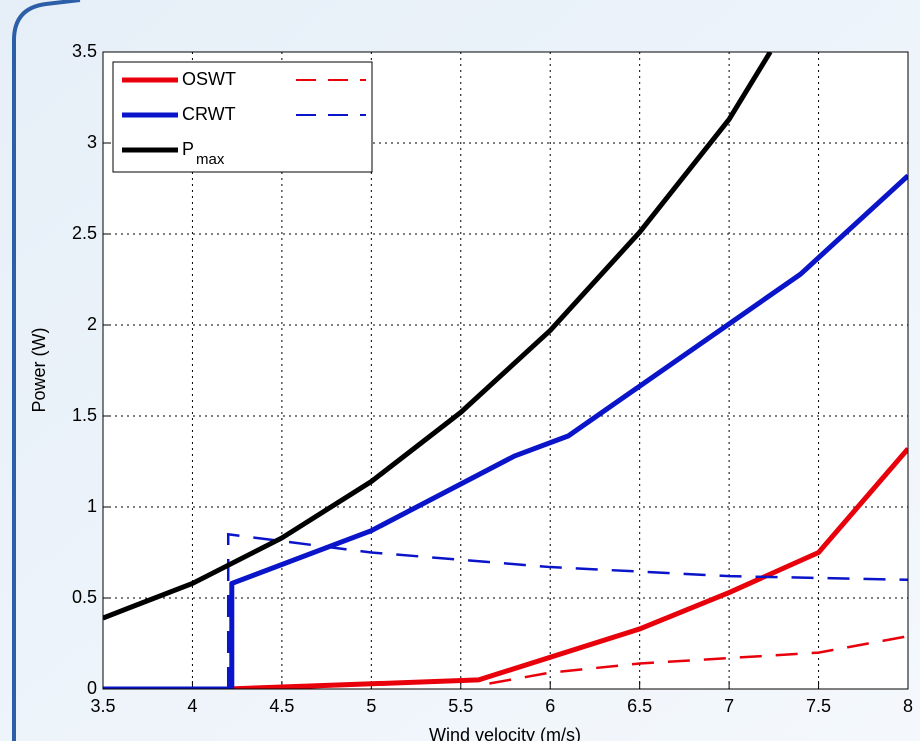  What do you see at coordinates (550, 706) in the screenshot?
I see `x-tick-label: 6` at bounding box center [550, 706].